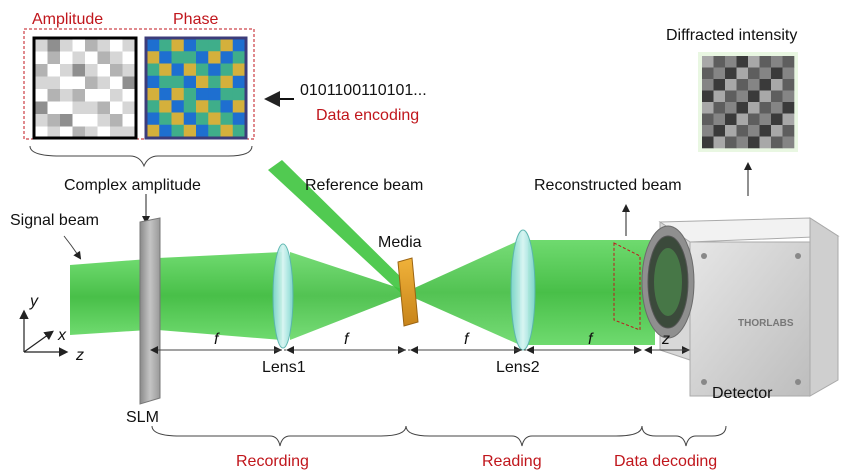 This screenshot has height=473, width=842. Describe the element at coordinates (608, 185) in the screenshot. I see `reconstructed-beam-label: Reconstructed beam` at that location.